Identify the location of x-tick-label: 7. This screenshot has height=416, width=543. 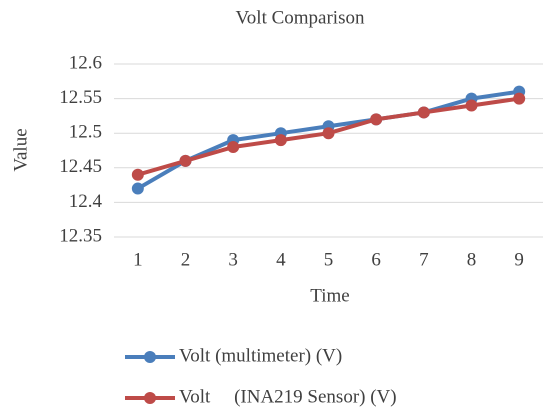
(424, 259).